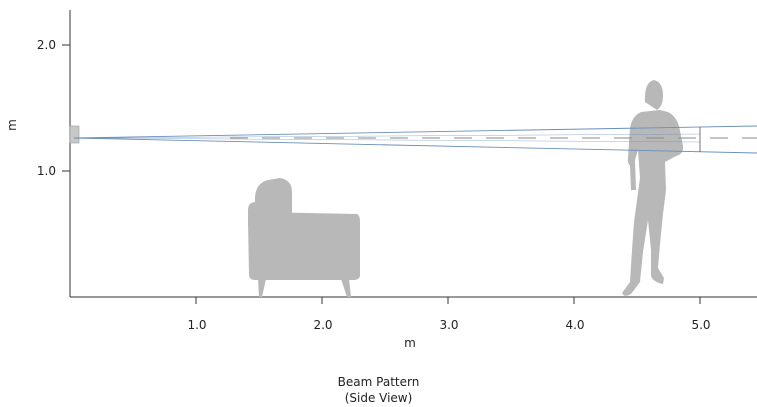 The width and height of the screenshot is (757, 407). What do you see at coordinates (378, 382) in the screenshot?
I see `diagram-caption-title: Beam Pattern` at bounding box center [378, 382].